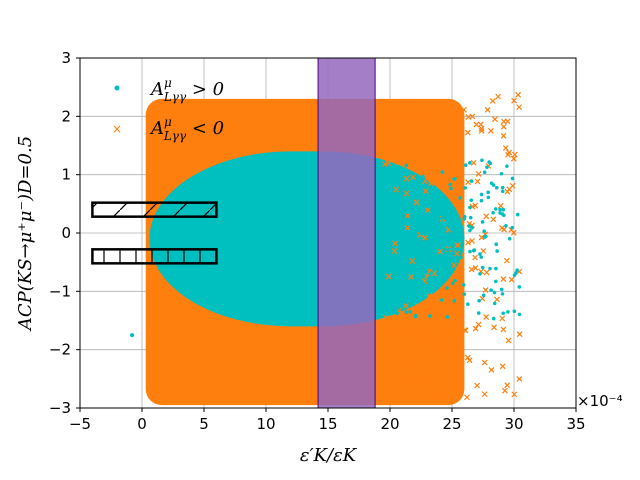 This screenshot has height=480, width=640. Describe the element at coordinates (168, 109) in the screenshot. I see `legend: Aμ Lγγ > 0 × Aμ Lγγ < 0` at that location.